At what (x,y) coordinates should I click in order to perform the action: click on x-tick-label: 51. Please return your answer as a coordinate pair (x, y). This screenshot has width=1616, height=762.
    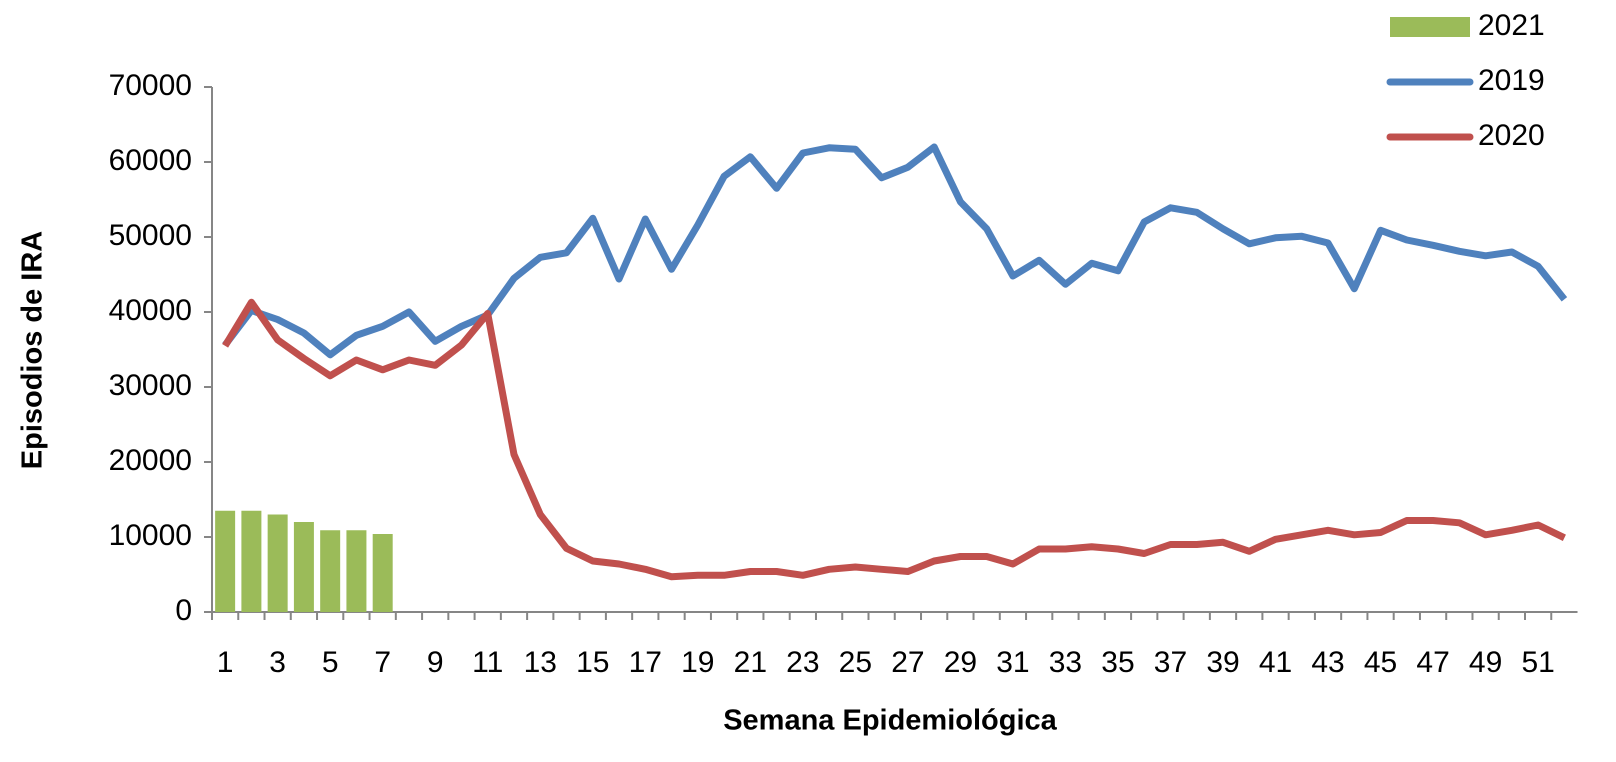
    Looking at the image, I should click on (1537, 662).